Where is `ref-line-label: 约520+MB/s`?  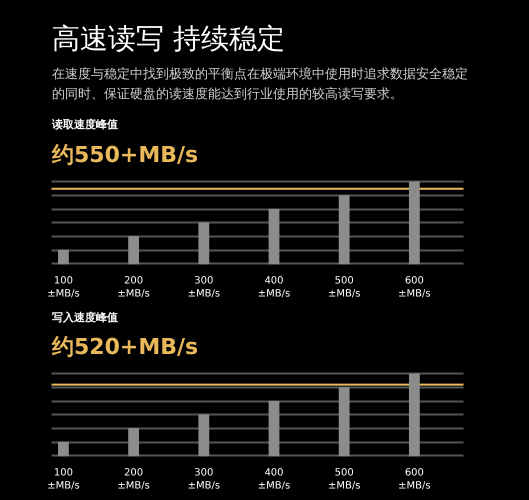 ref-line-label: 约520+MB/s is located at coordinates (125, 348).